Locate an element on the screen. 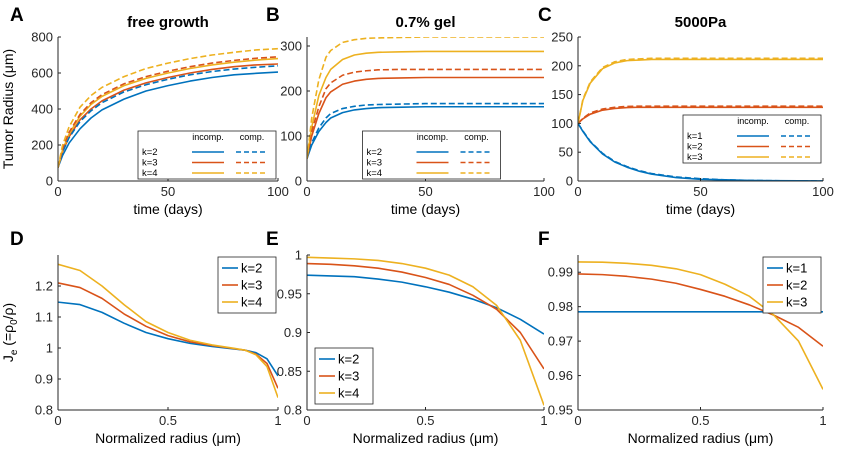 The image size is (850, 456). panel-letter: C is located at coordinates (545, 15).